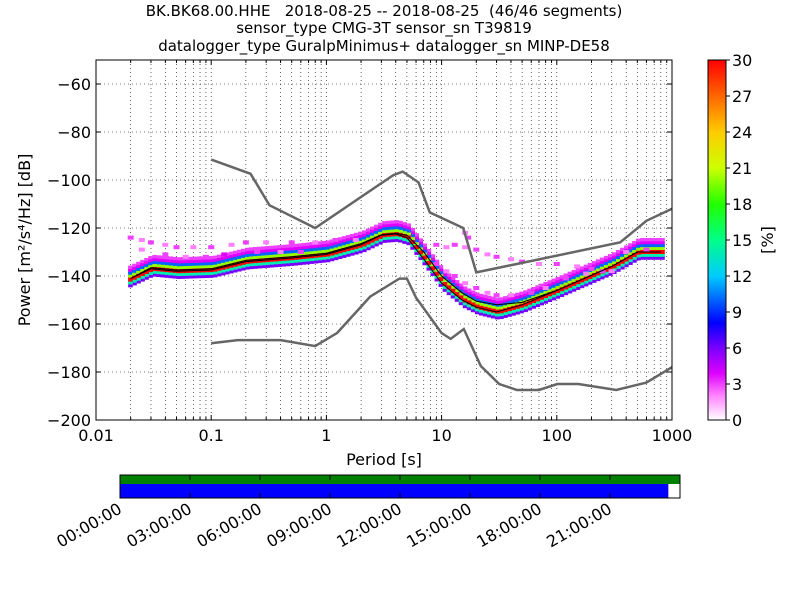  Describe the element at coordinates (396, 270) in the screenshot. I see `psd-heatmap` at that location.